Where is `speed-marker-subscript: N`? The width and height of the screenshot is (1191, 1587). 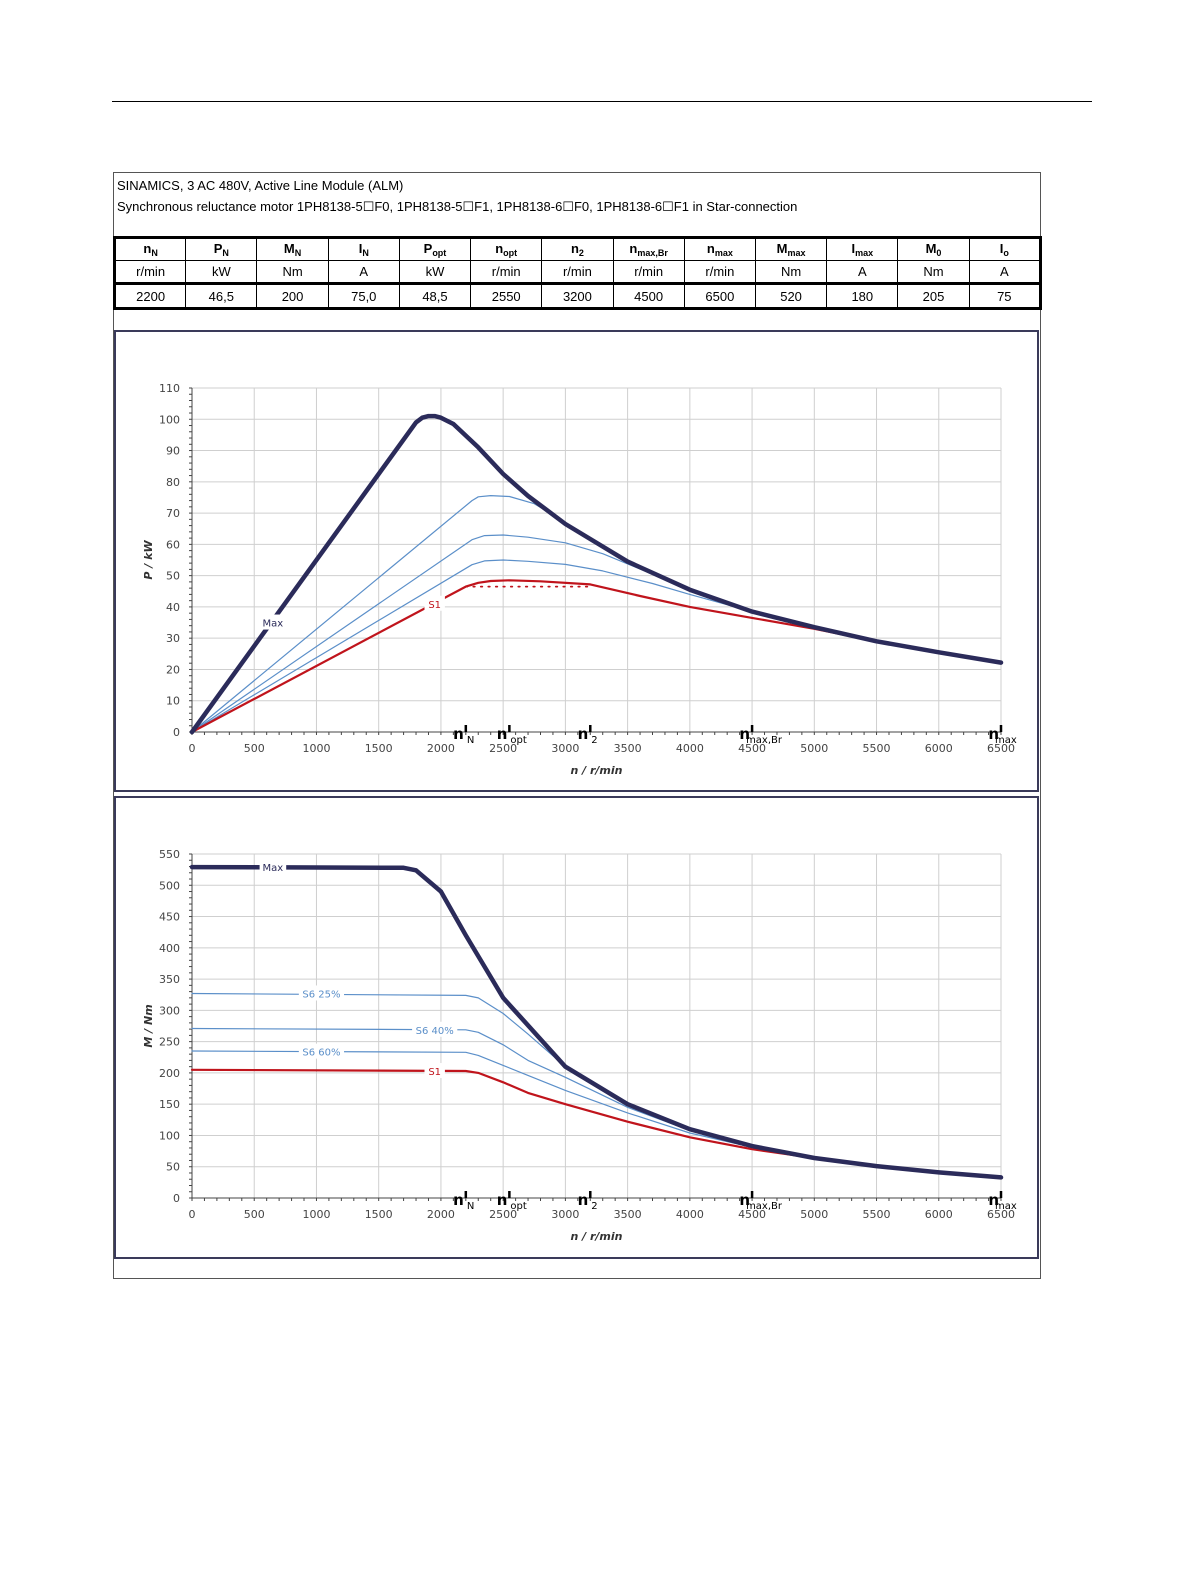
speed-marker-subscript: N is located at coordinates (470, 1206).